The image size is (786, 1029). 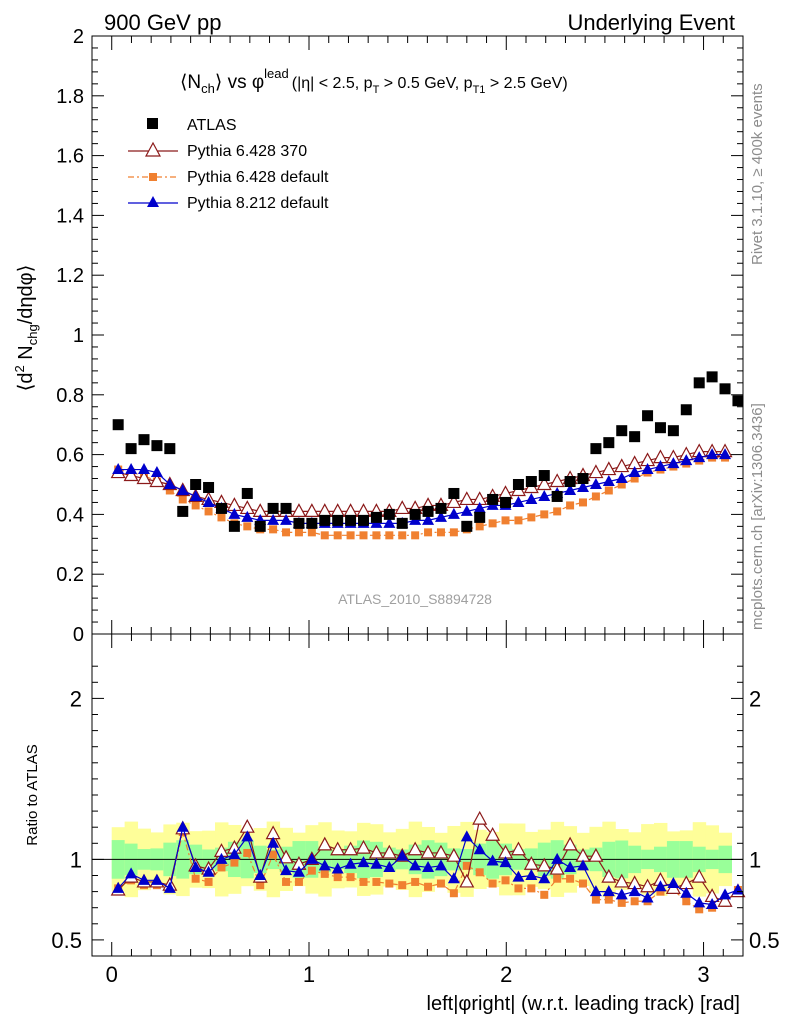 I want to click on ylabel-rest: /dηdφ⟩, so click(x=26, y=295).